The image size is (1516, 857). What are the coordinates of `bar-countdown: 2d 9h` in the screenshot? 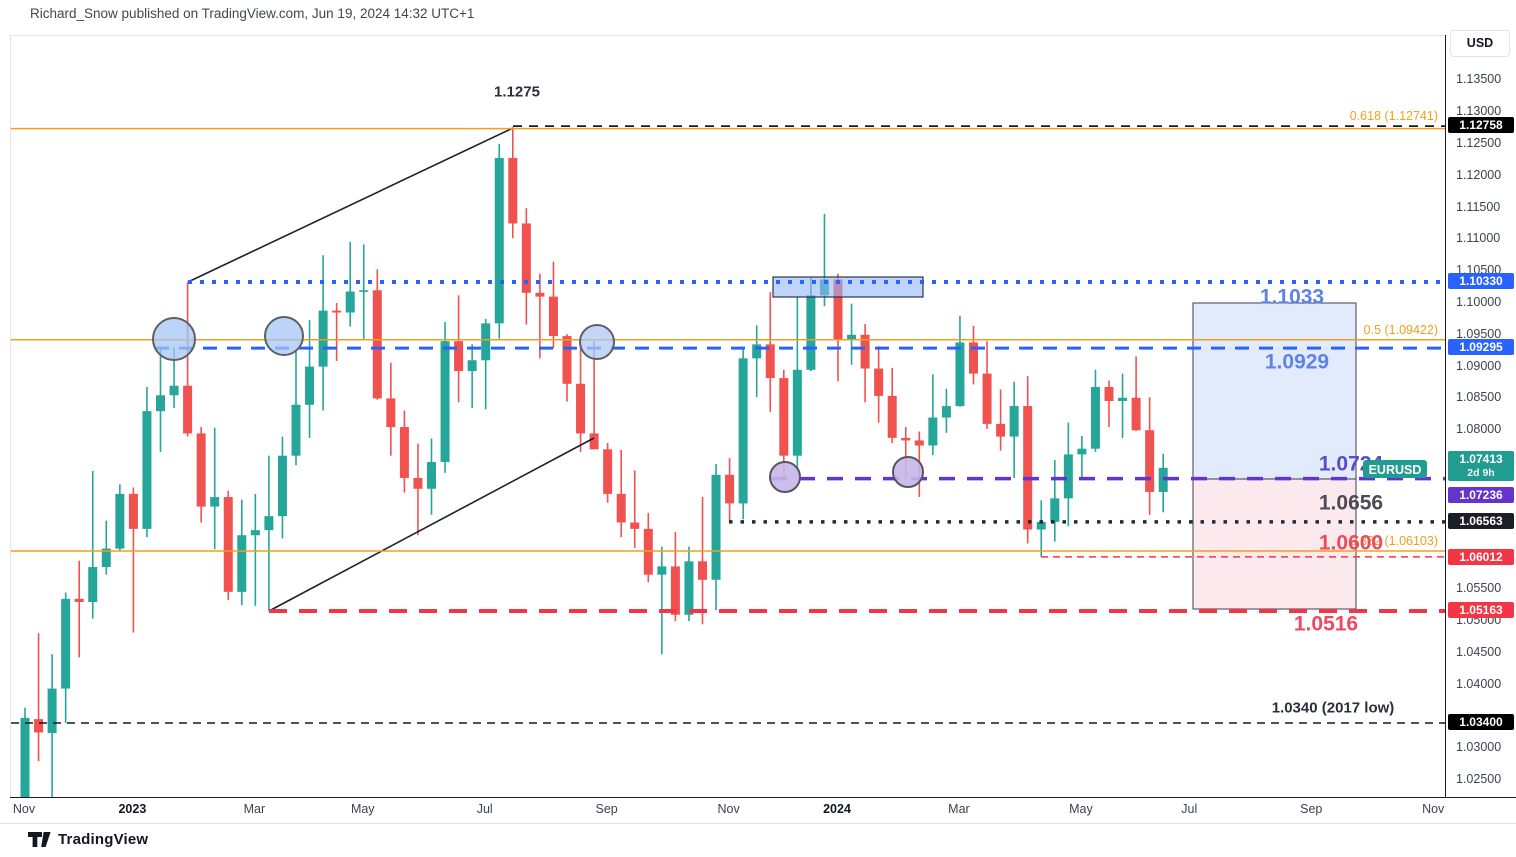 It's located at (1481, 473).